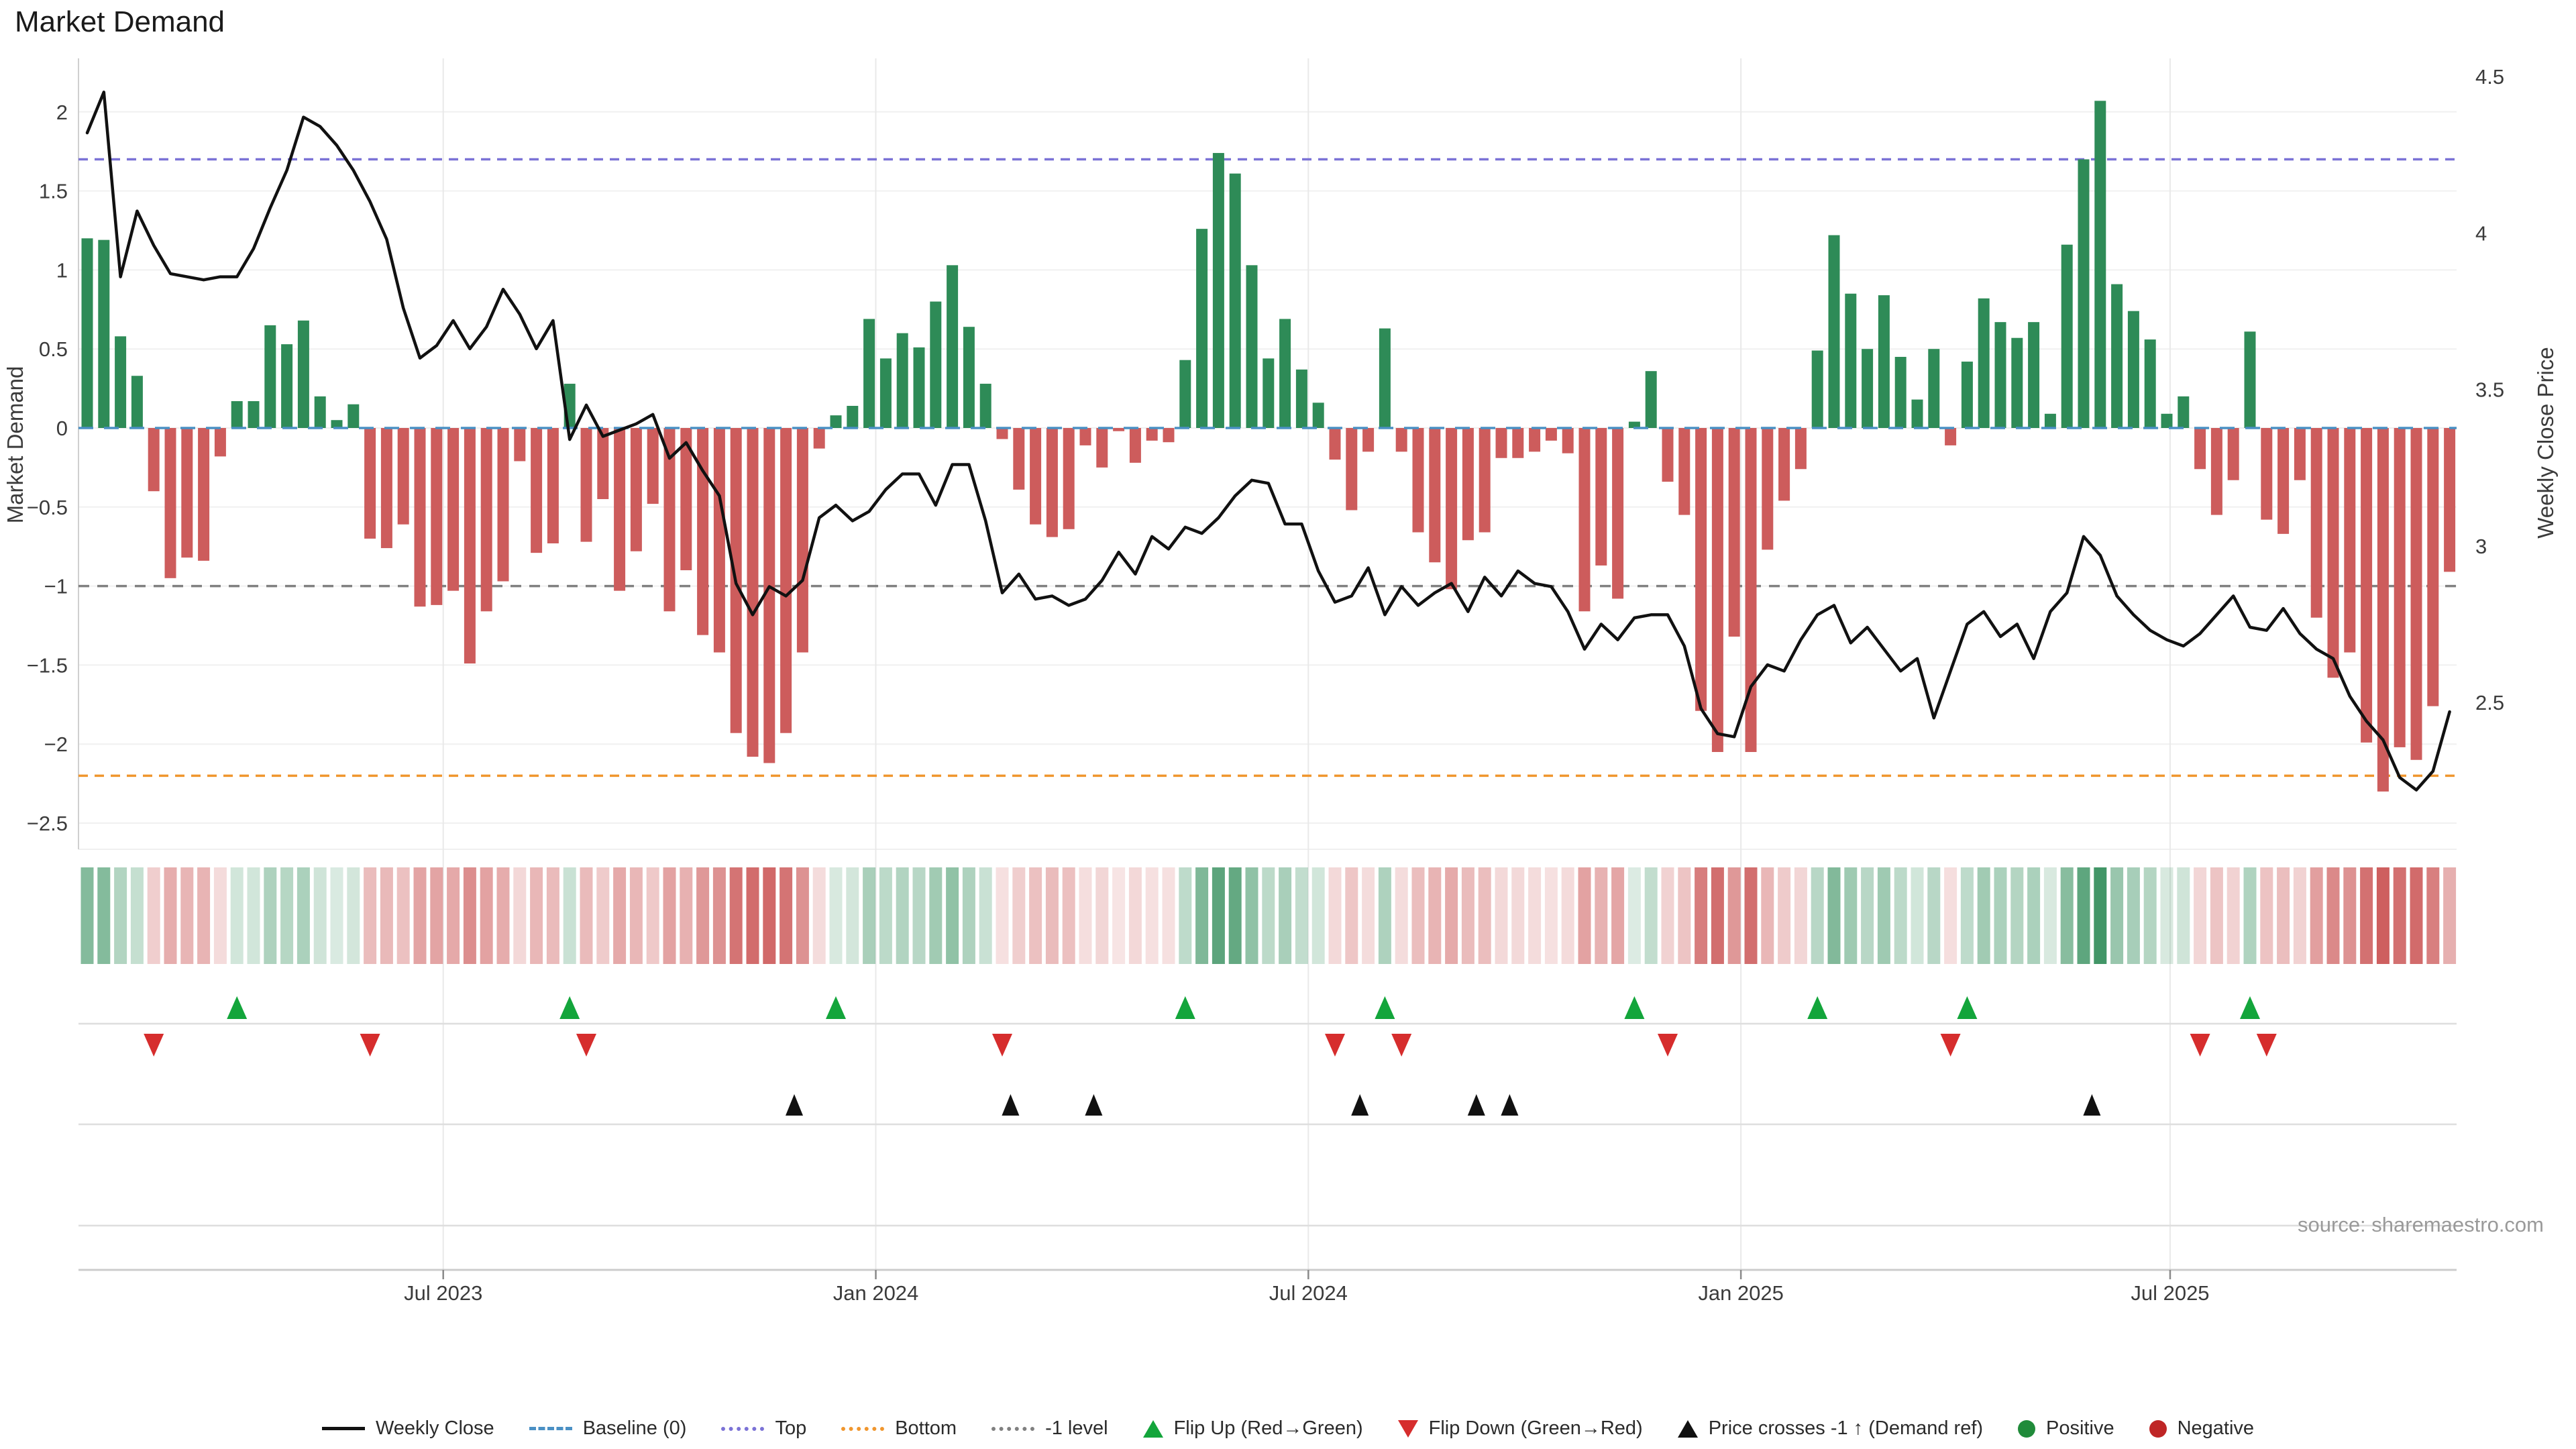 The width and height of the screenshot is (2576, 1449). What do you see at coordinates (120, 21) in the screenshot?
I see `page-title: Market Demand` at bounding box center [120, 21].